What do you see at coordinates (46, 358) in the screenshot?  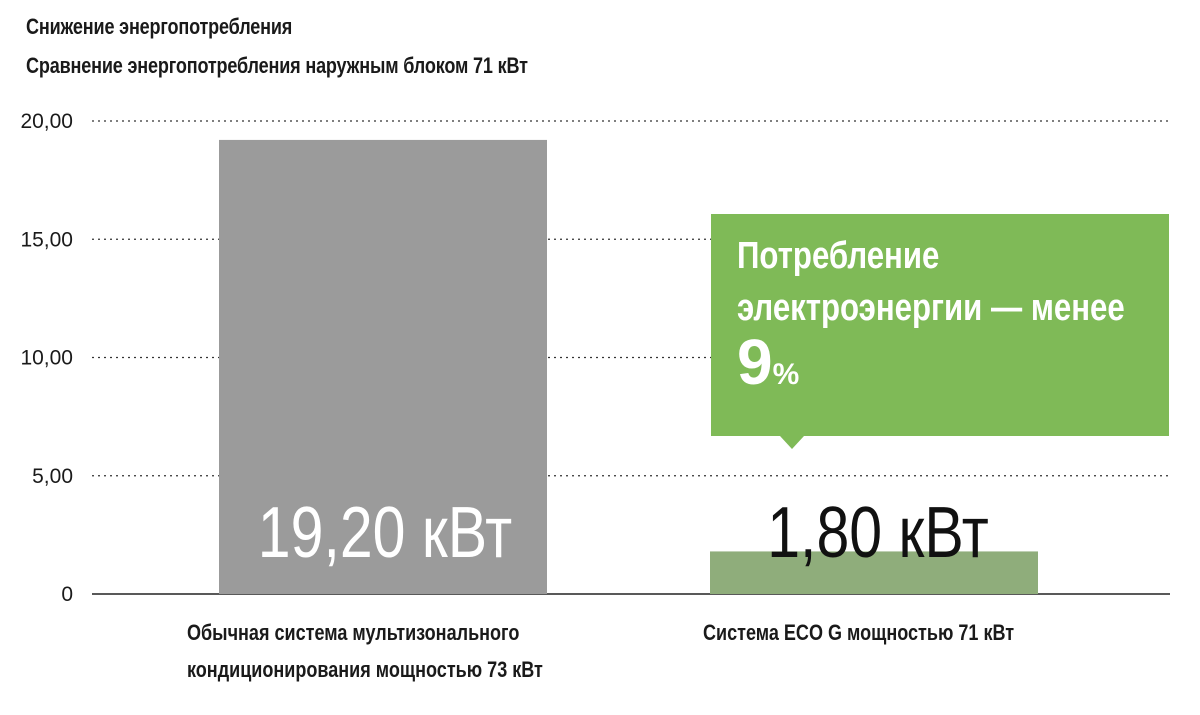 I see `y-tick-label: 10,00` at bounding box center [46, 358].